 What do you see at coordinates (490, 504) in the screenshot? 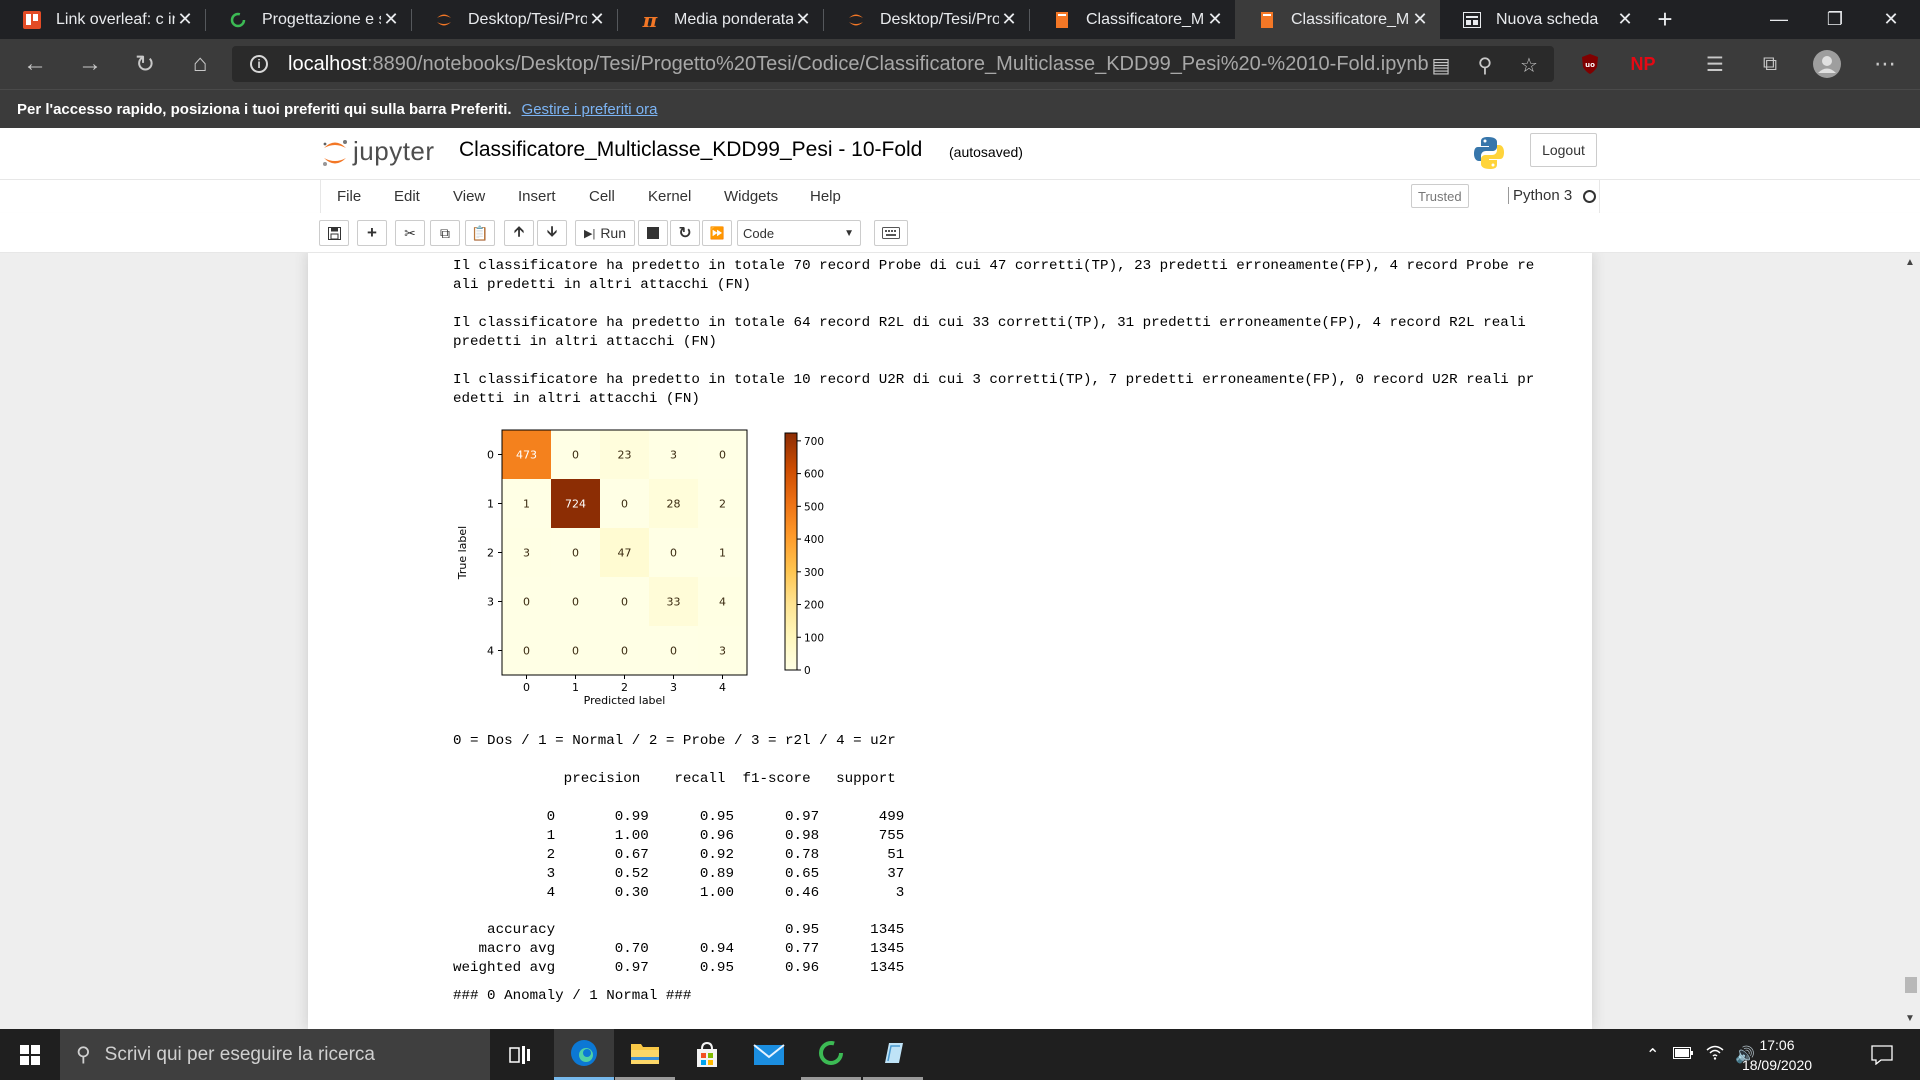
I see `y-tick-label: 1` at bounding box center [490, 504].